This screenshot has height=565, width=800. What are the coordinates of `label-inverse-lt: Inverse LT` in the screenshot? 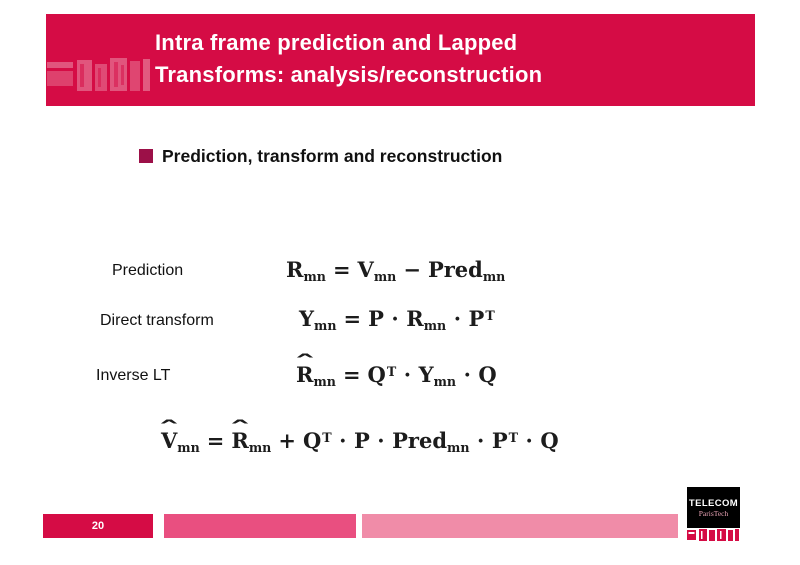 It's located at (133, 375).